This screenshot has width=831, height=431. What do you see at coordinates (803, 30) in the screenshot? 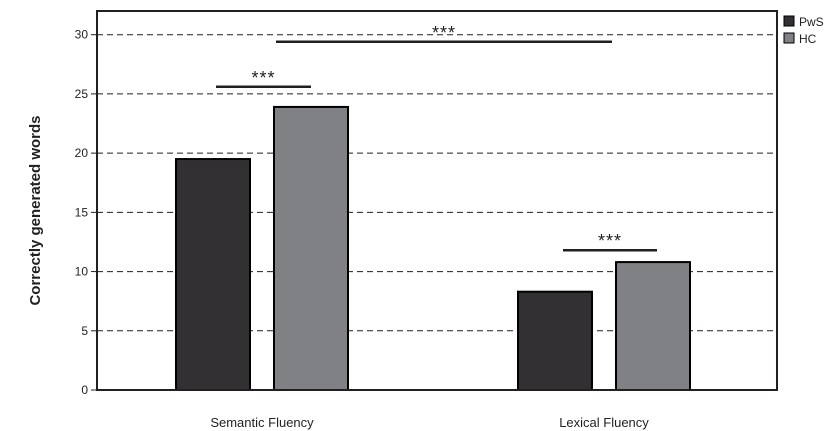
I see `legend: PwS HC` at bounding box center [803, 30].